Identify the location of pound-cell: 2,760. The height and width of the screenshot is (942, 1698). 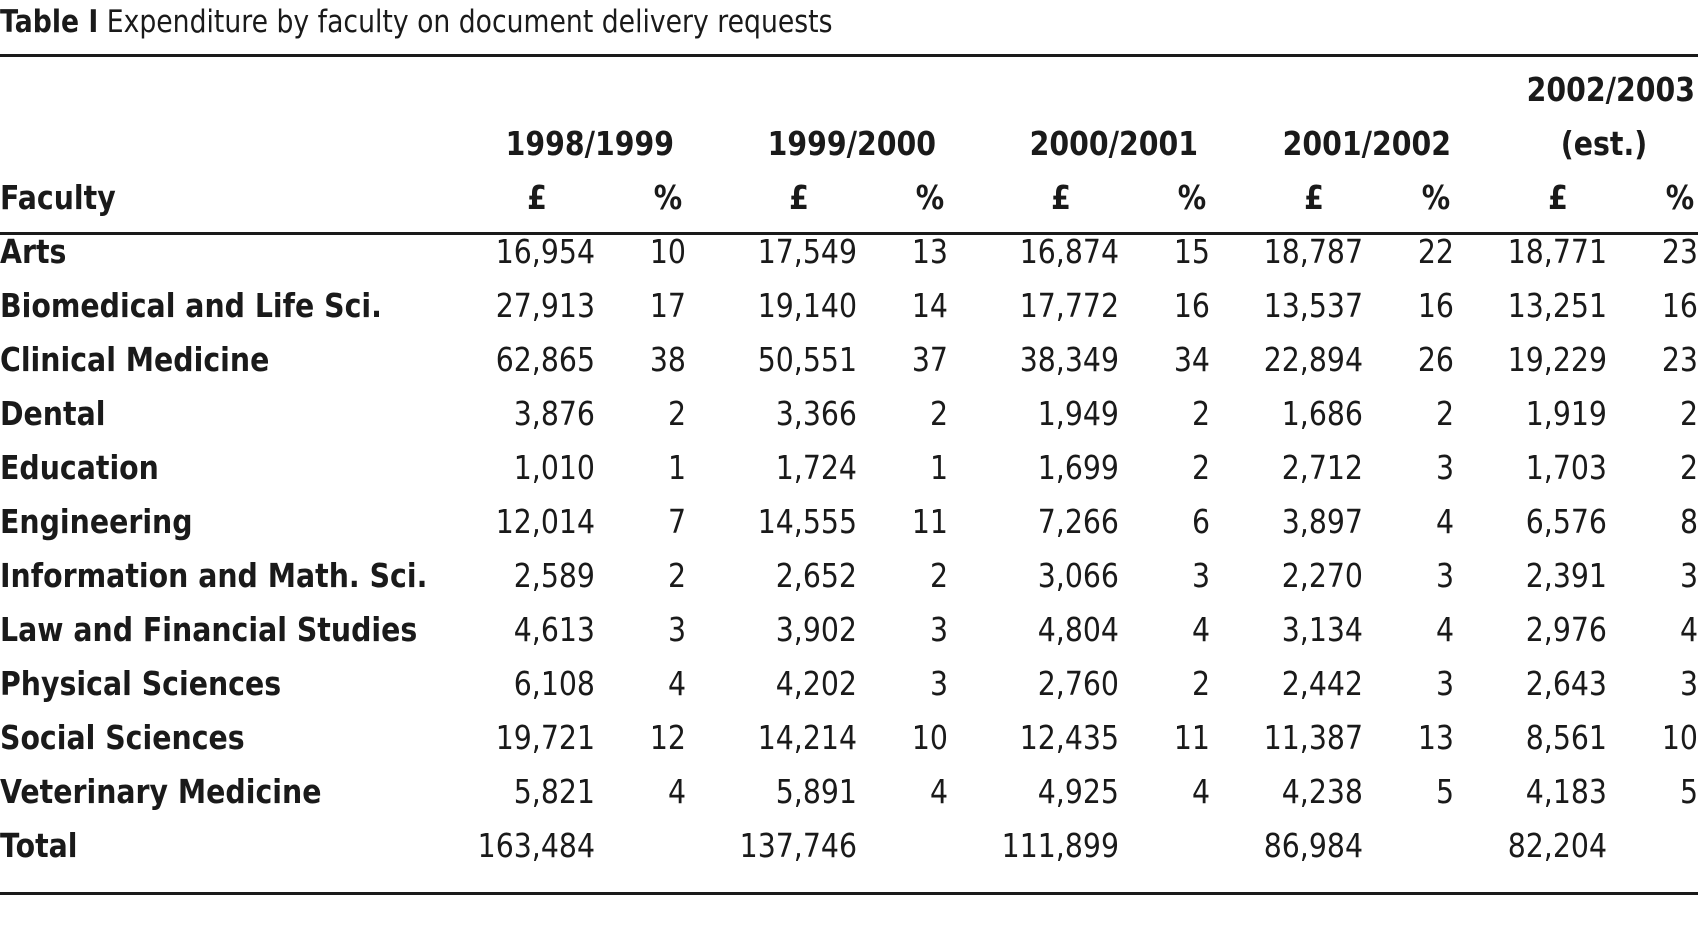
(1078, 683).